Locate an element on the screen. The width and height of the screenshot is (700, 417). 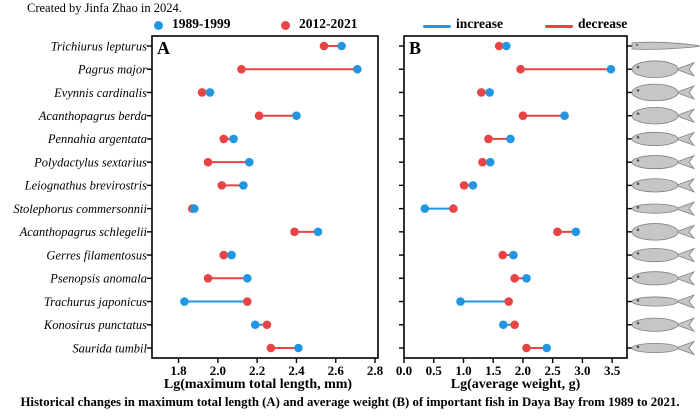
species-label: Psenopsis anomala is located at coordinates (98, 279).